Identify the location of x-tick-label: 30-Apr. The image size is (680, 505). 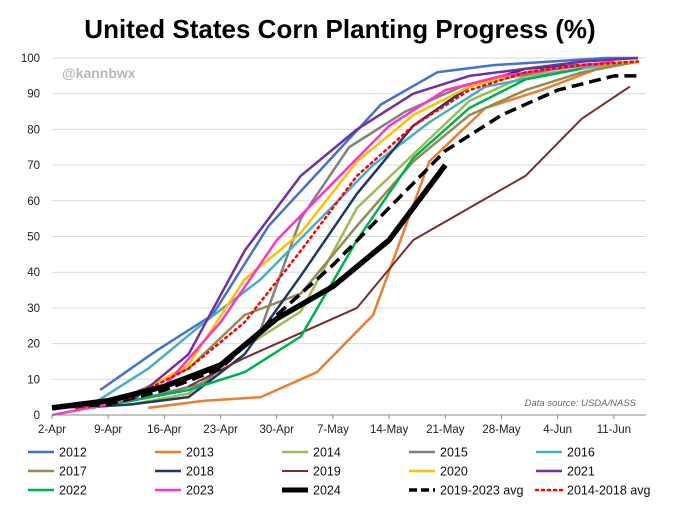
(276, 430).